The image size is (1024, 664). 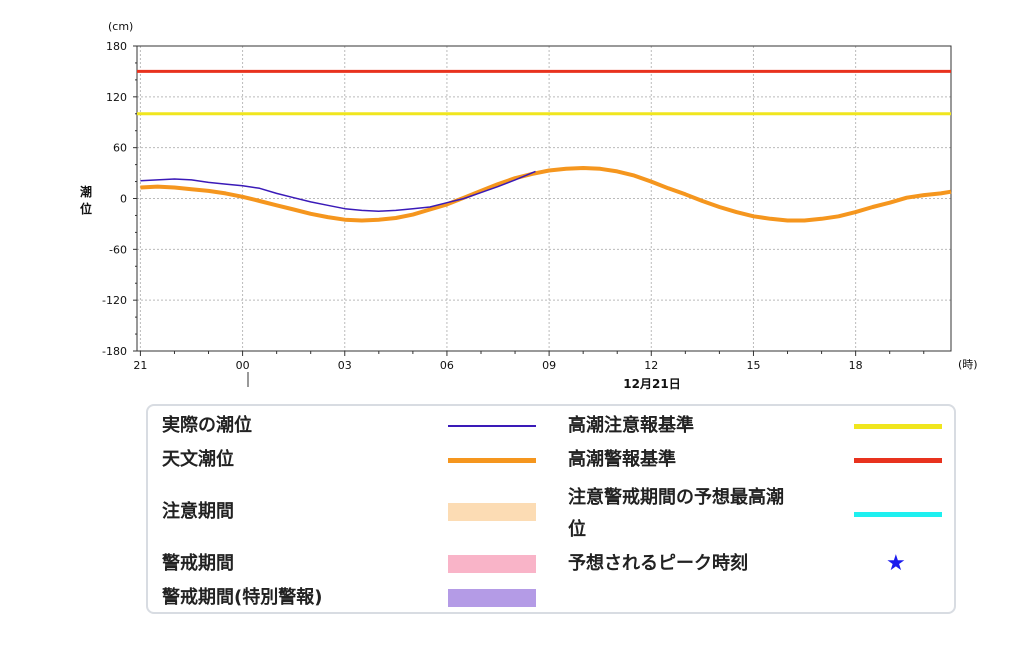 I want to click on y-tick-label: 180, so click(x=116, y=46).